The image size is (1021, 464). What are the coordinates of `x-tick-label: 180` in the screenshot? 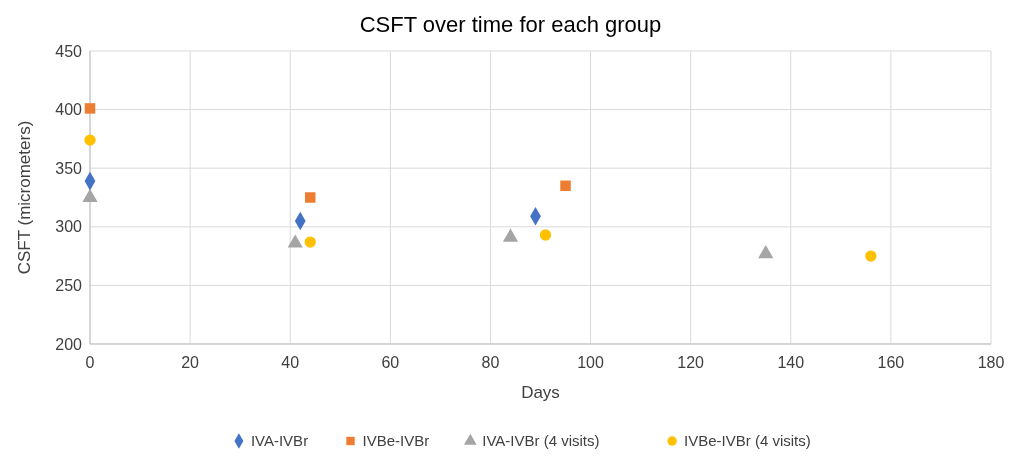 It's located at (991, 362).